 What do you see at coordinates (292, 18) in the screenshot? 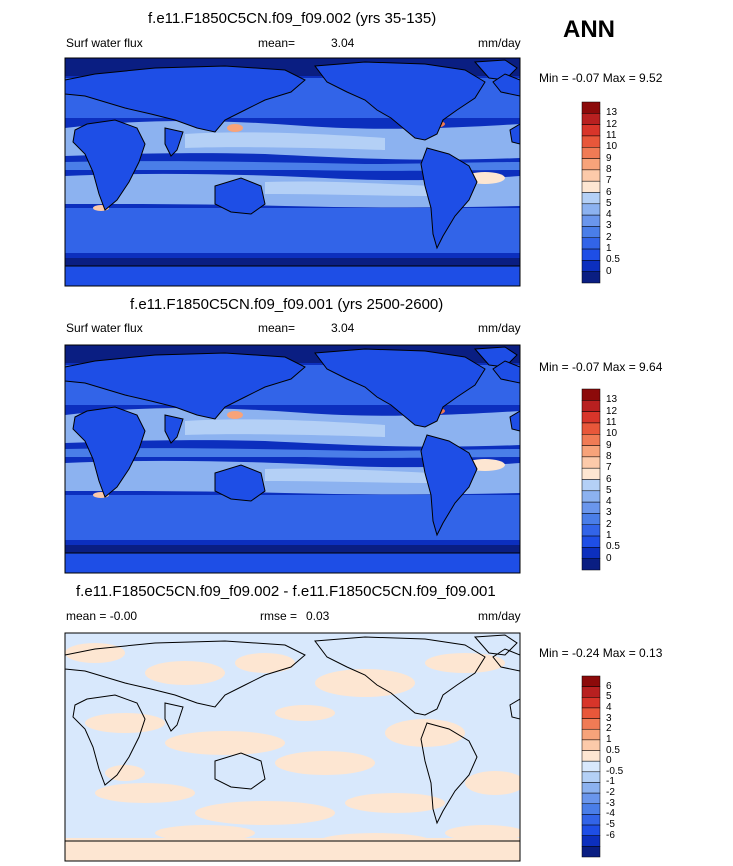
I see `panel-1-title: f.e11.F1850C5CN.f09_f09.002 (yrs 35-135)` at bounding box center [292, 18].